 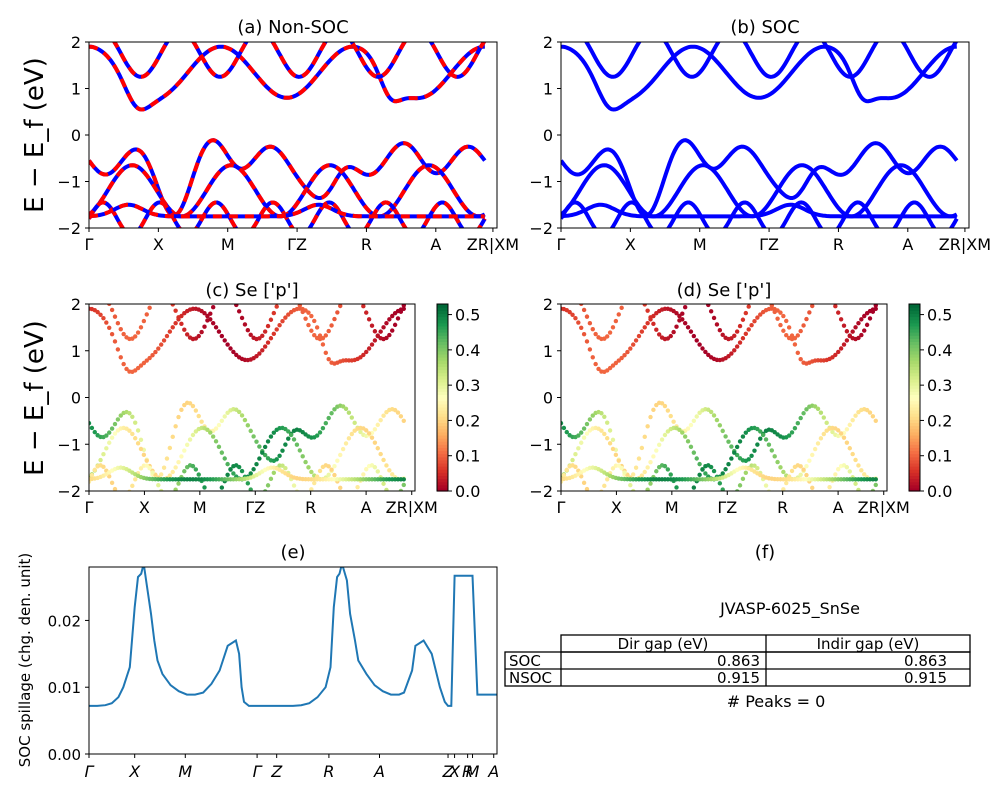 What do you see at coordinates (247, 406) in the screenshot?
I see `panel-c-projected-bands: −2 −1 0 1 2 Γ X M ΓZ R A ZR|XM` at bounding box center [247, 406].